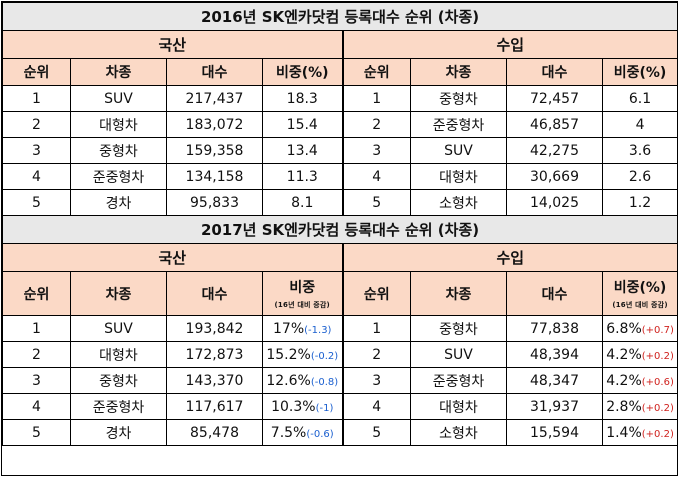  What do you see at coordinates (288, 380) in the screenshot?
I see `share-value: 12.6%` at bounding box center [288, 380].